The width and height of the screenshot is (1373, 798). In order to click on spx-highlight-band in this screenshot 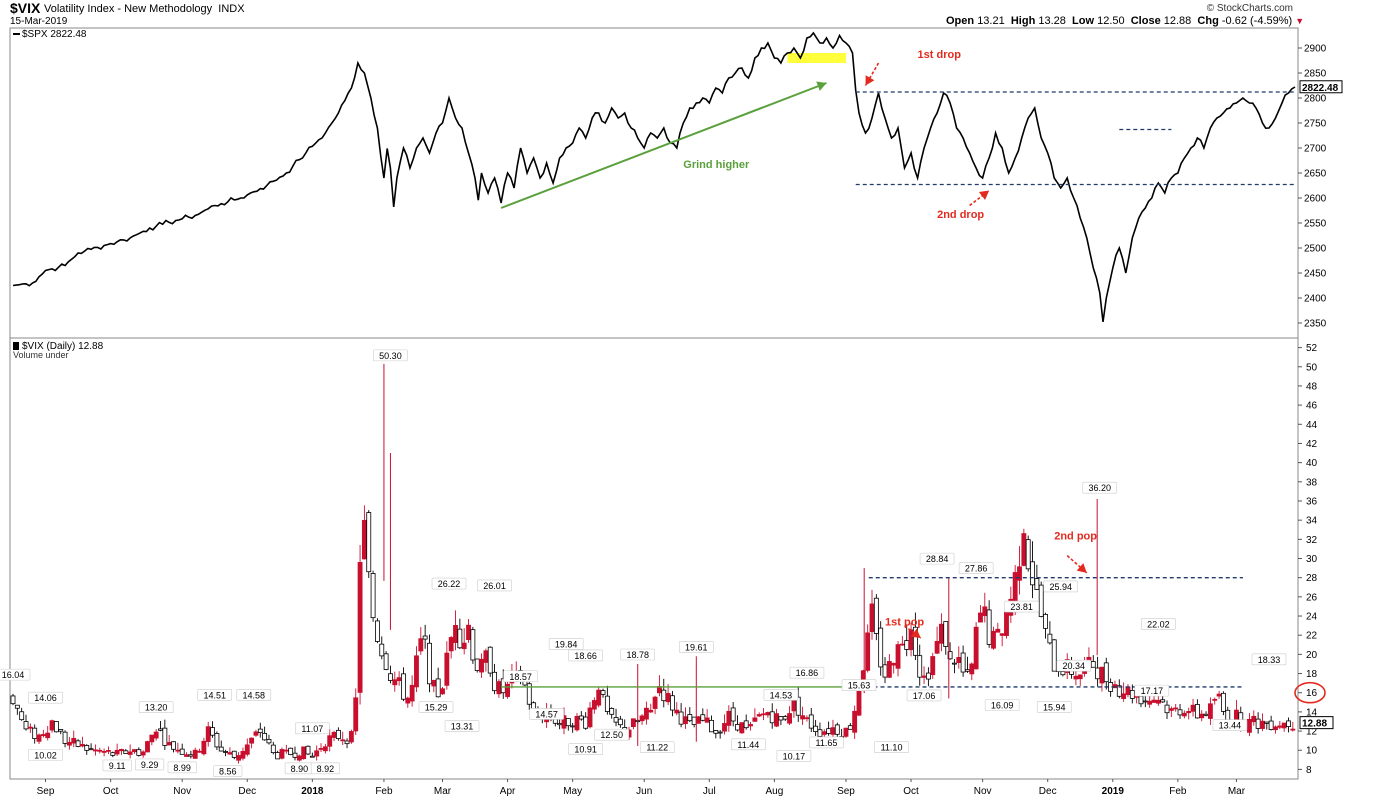, I will do `click(816, 58)`.